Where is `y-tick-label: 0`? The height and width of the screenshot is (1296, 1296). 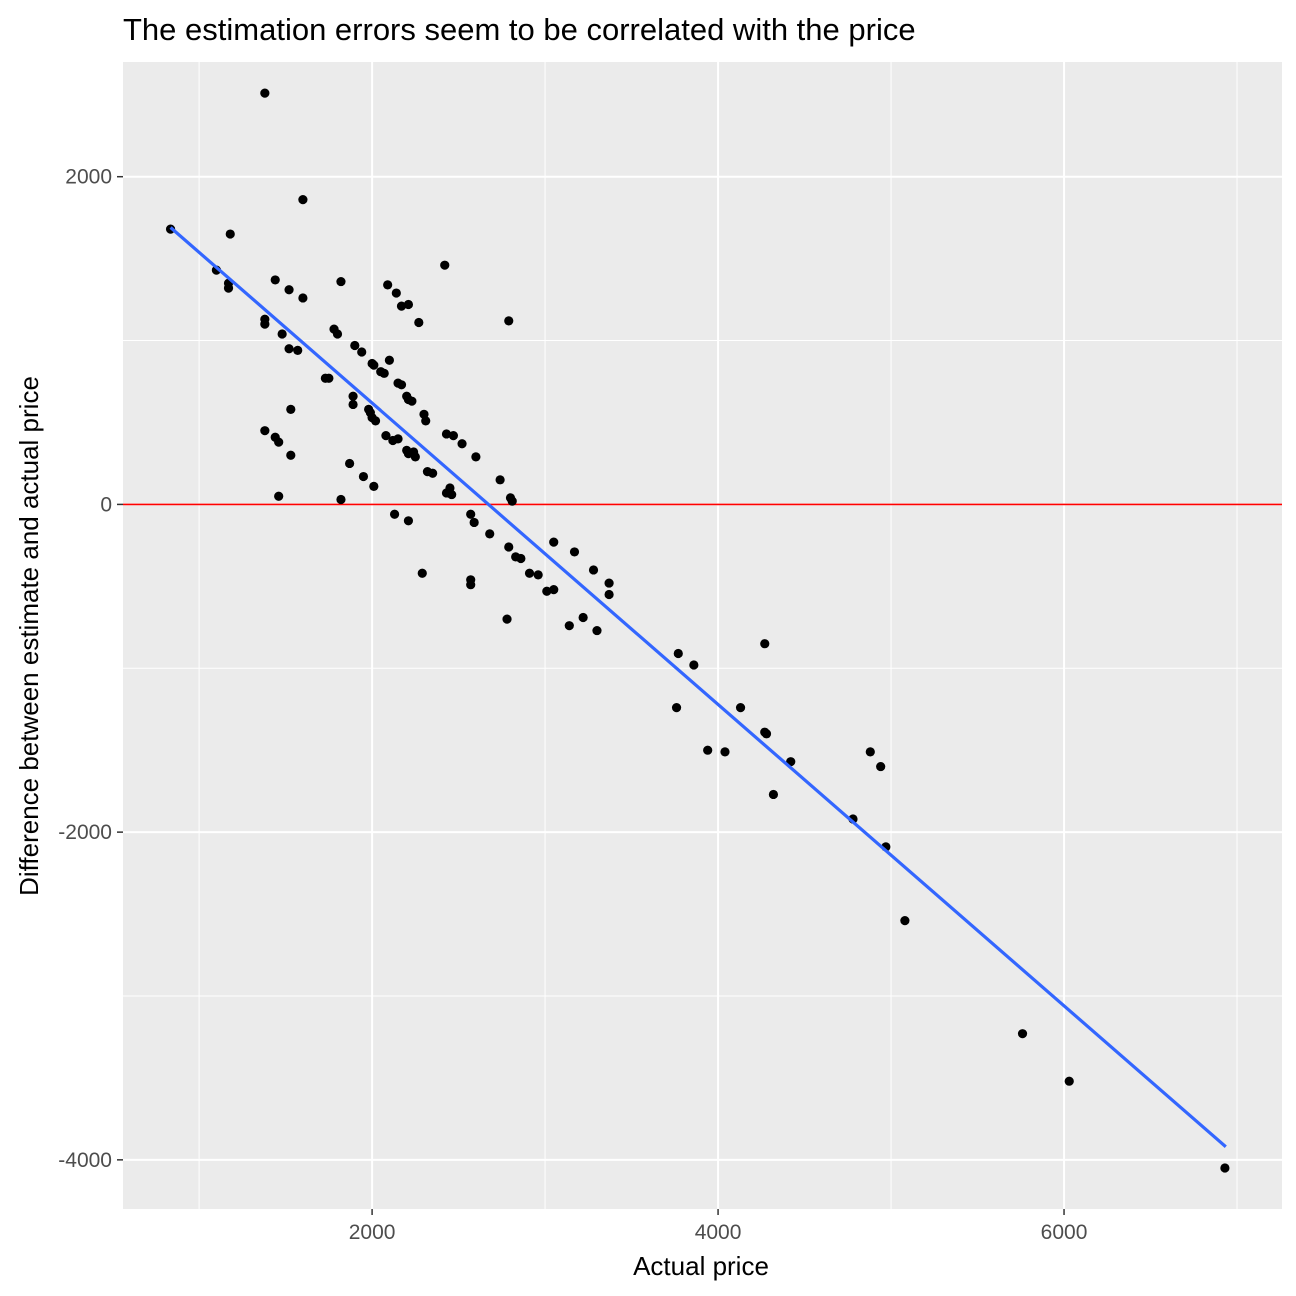
y-tick-label: 0 is located at coordinates (106, 504).